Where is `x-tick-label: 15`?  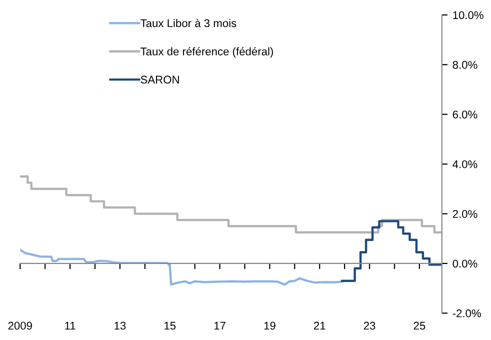 x-tick-label: 15 is located at coordinates (170, 326).